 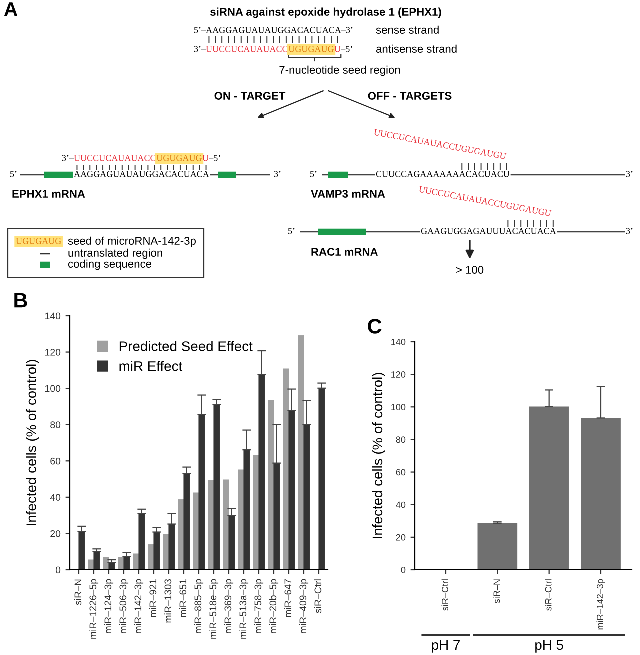 What do you see at coordinates (199, 606) in the screenshot?
I see `x-tick-label: miR–885–5p` at bounding box center [199, 606].